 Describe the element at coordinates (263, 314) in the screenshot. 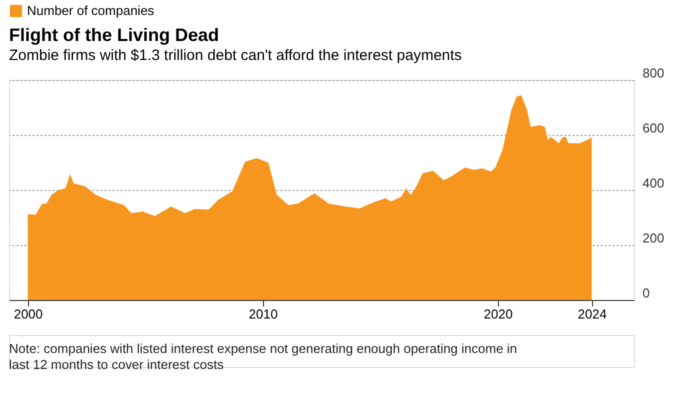

I see `x-tick-label: 2010` at that location.